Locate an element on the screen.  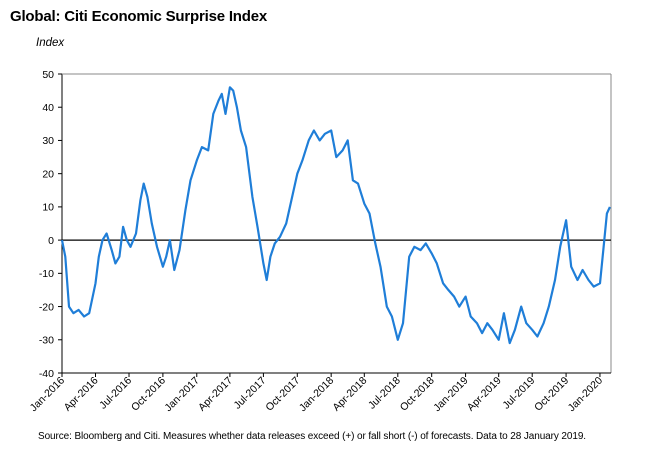
y-tick-label: -40 is located at coordinates (46, 374).